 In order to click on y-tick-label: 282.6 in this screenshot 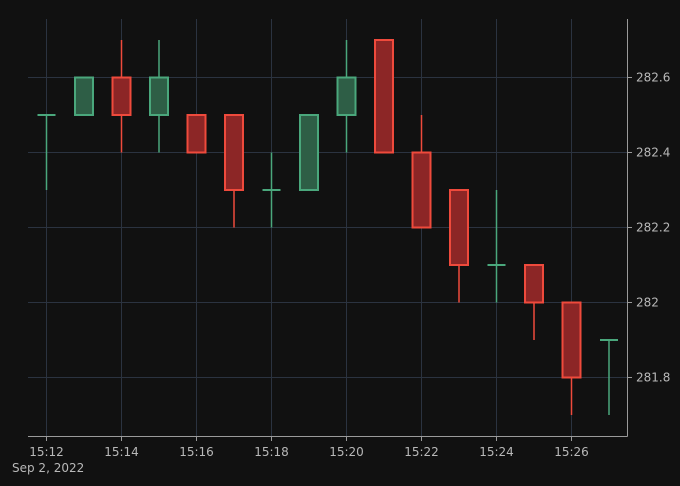, I will do `click(653, 78)`.